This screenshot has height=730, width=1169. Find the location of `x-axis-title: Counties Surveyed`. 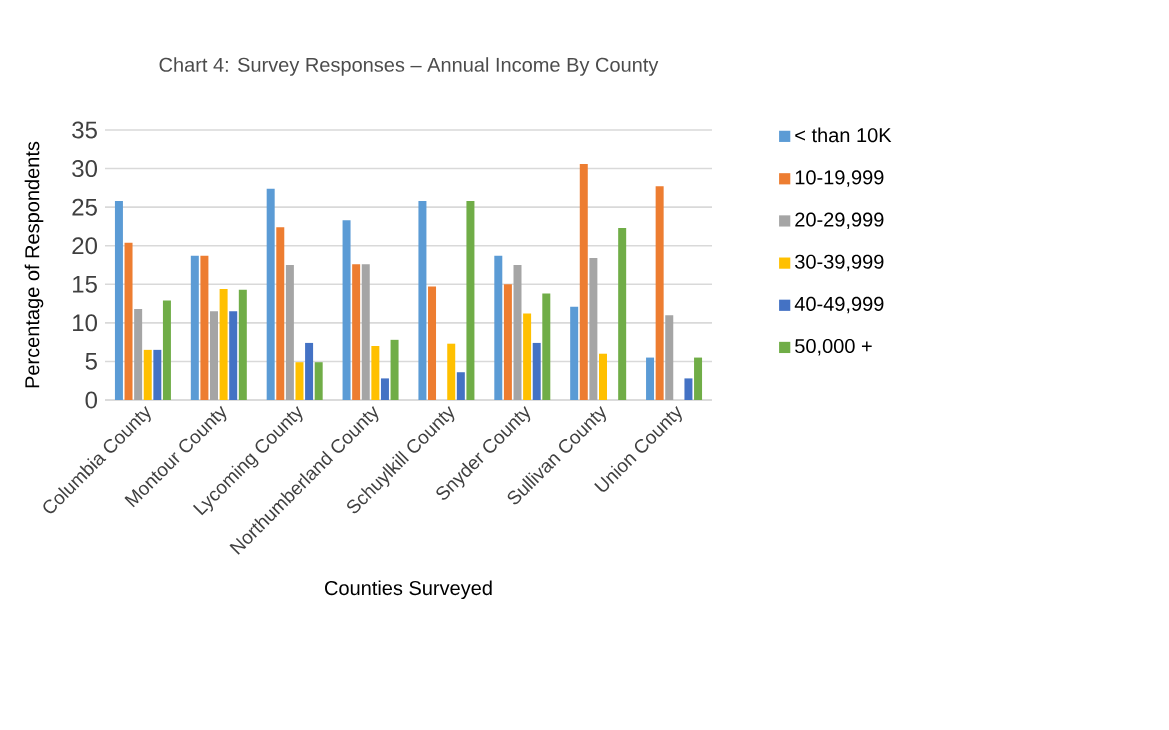

x-axis-title: Counties Surveyed is located at coordinates (408, 590).